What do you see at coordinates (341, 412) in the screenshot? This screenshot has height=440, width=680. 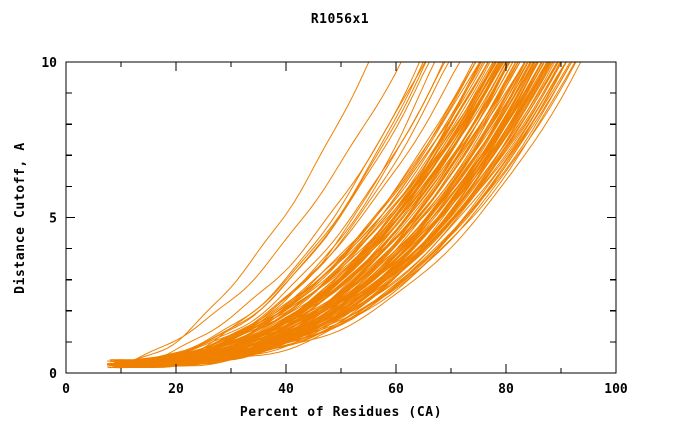 I see `x-axis-title: Percent of Residues (CA)` at bounding box center [341, 412].